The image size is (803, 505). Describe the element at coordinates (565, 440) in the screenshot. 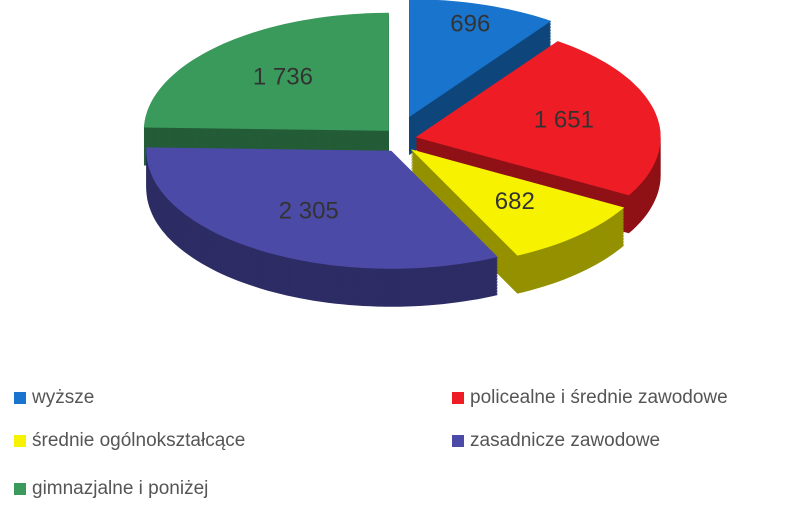

I see `legend-label: zasadnicze zawodowe` at that location.